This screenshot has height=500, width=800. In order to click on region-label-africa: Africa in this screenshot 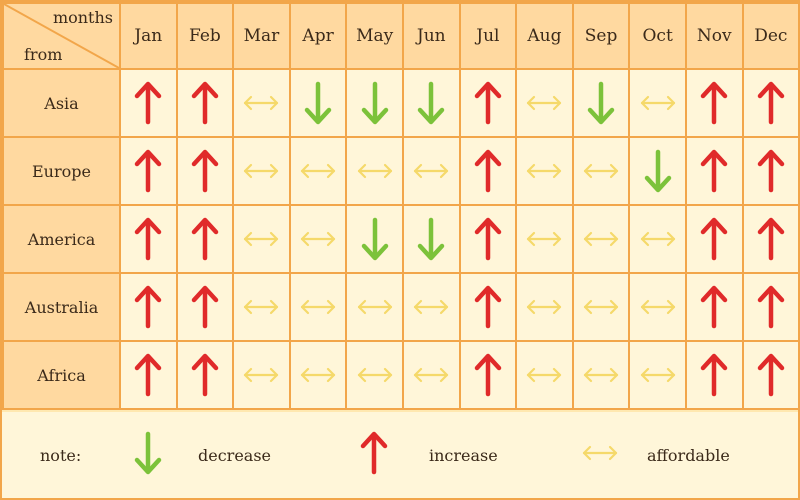, I will do `click(61, 375)`.